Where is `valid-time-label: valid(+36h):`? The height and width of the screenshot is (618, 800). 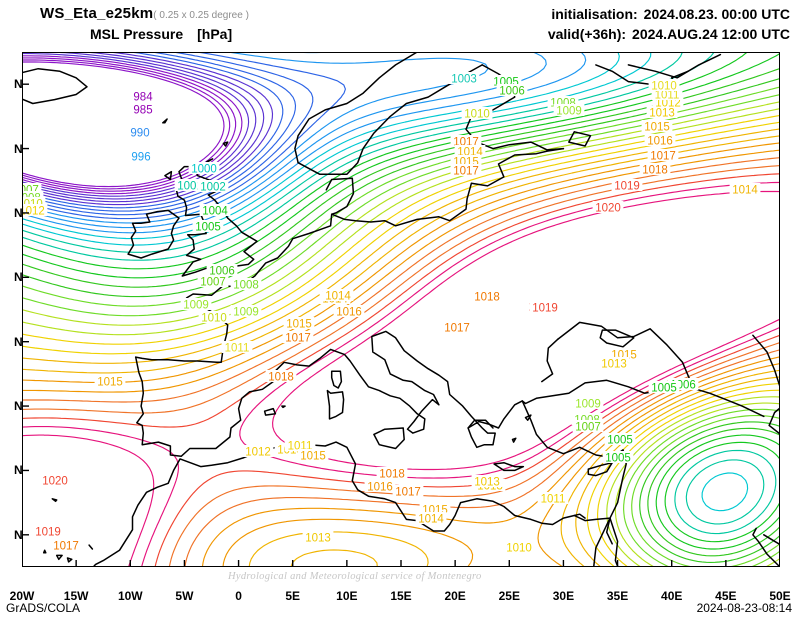 valid-time-label: valid(+36h): is located at coordinates (587, 34).